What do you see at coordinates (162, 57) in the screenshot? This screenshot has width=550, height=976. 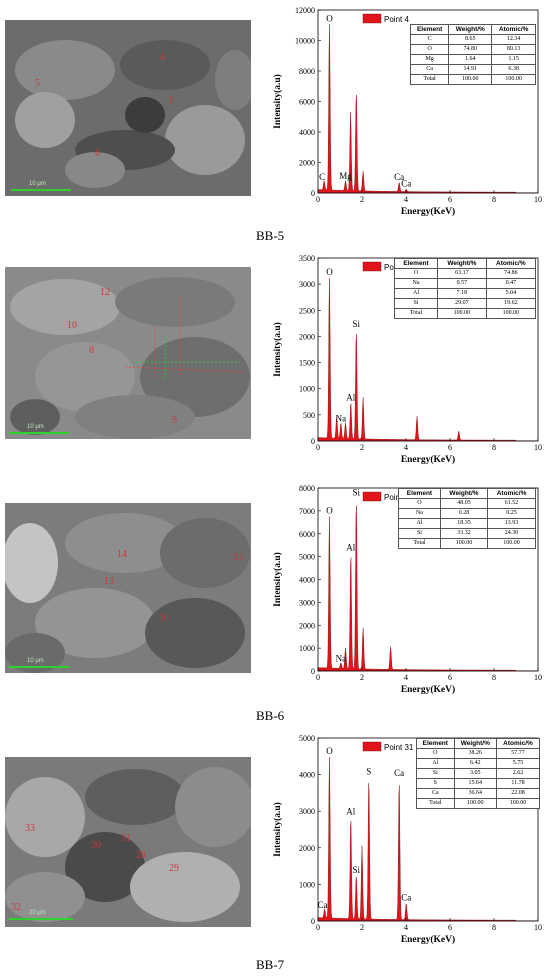 I see `sem-point-label: 4` at bounding box center [162, 57].